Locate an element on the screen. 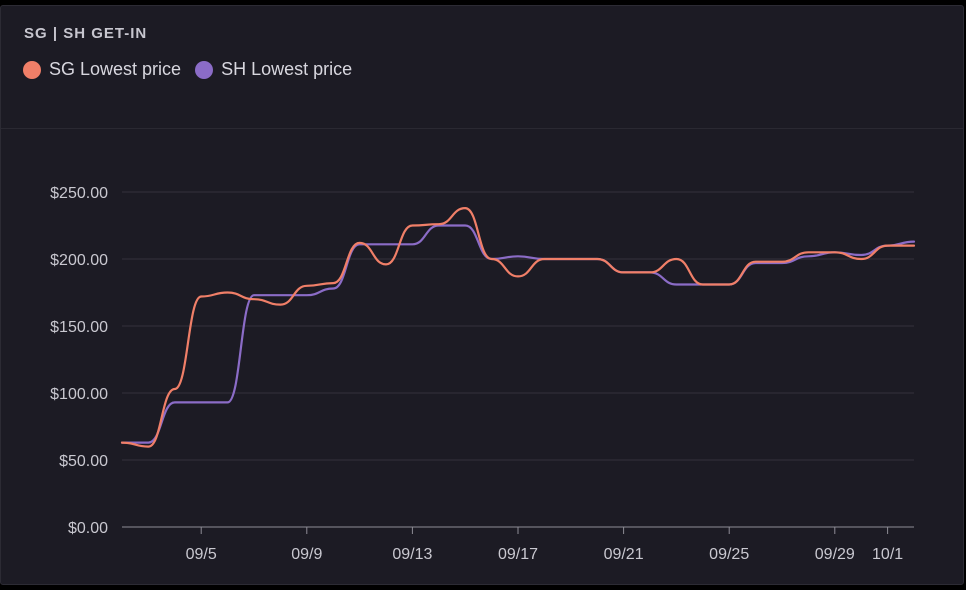 This screenshot has width=966, height=590. legend-label-sh: SH Lowest price is located at coordinates (287, 69).